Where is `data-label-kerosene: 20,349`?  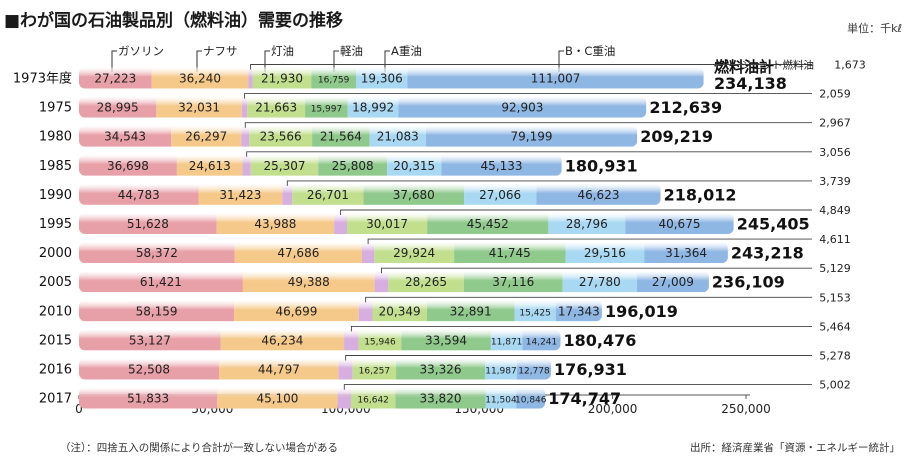 data-label-kerosene: 20,349 is located at coordinates (400, 311).